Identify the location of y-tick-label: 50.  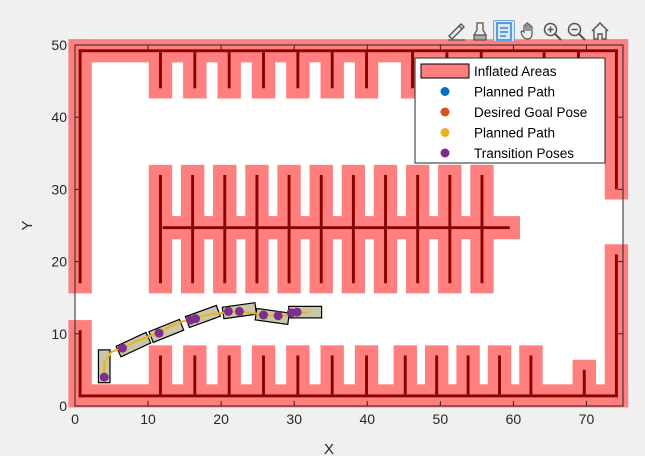
(59, 45).